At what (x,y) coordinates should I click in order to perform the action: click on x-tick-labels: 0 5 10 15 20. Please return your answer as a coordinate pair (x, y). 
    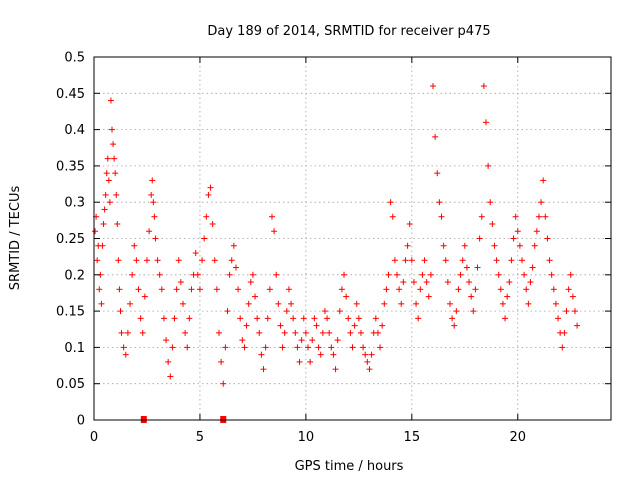
    Looking at the image, I should click on (308, 437).